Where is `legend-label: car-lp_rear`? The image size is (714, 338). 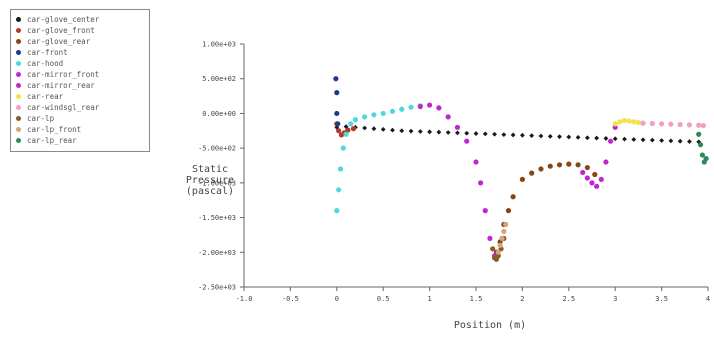 legend-label: car-lp_rear is located at coordinates (52, 140).